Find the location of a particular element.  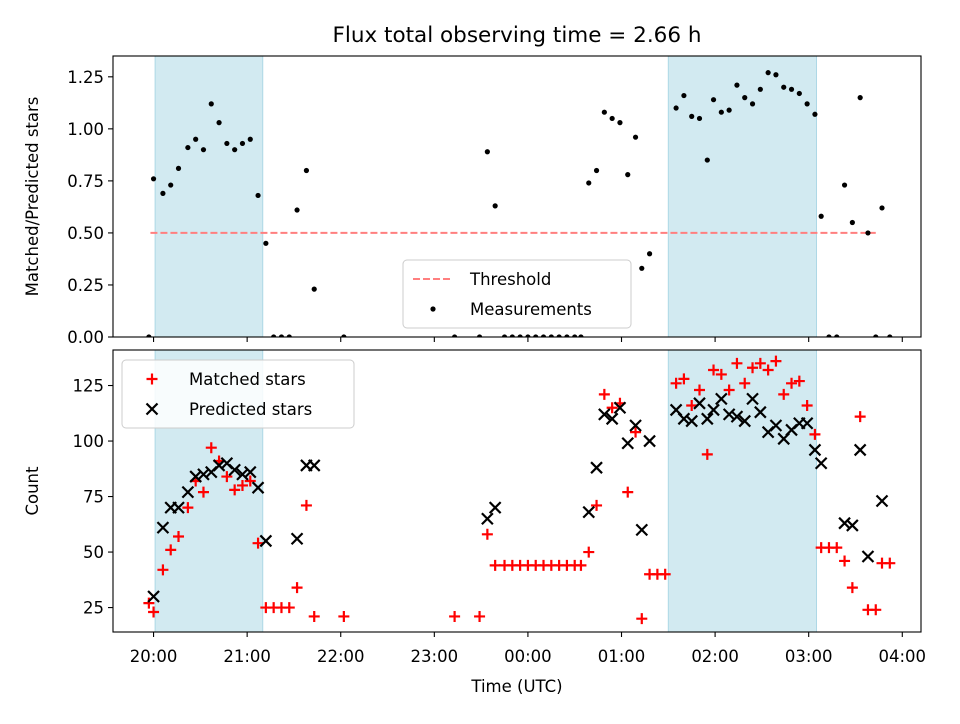

chart-title: Flux total observing time = 2.66 h is located at coordinates (517, 35).